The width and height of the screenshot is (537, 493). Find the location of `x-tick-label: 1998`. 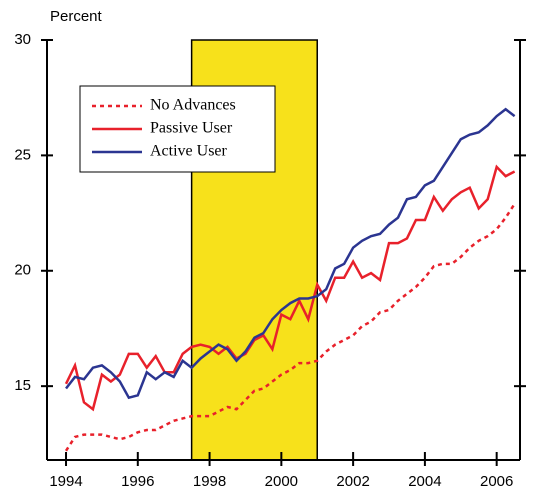

x-tick-label: 1998 is located at coordinates (209, 481).